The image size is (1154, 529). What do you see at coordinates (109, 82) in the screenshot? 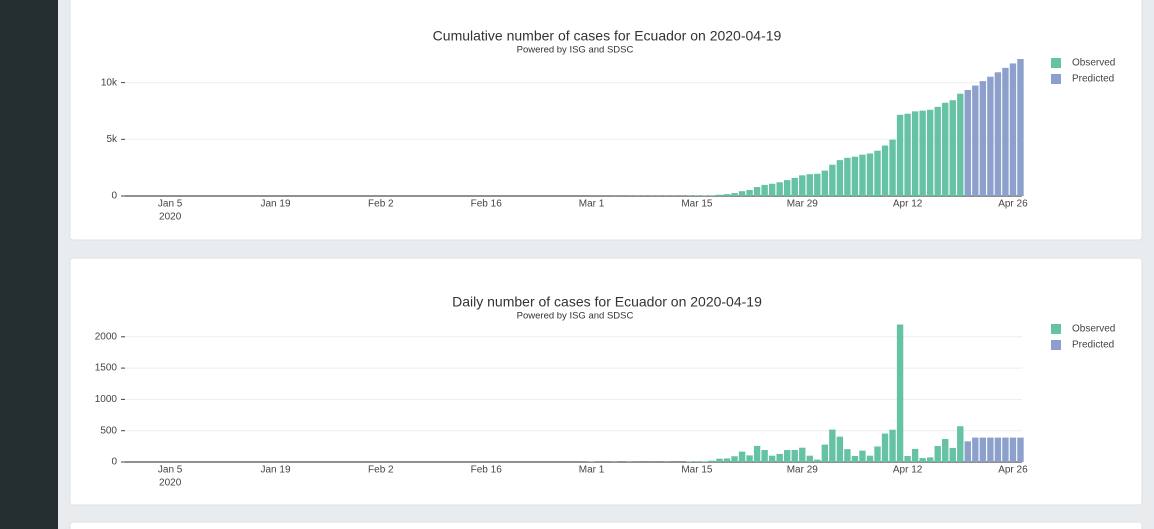
I see `y-tick-label: 10k` at bounding box center [109, 82].